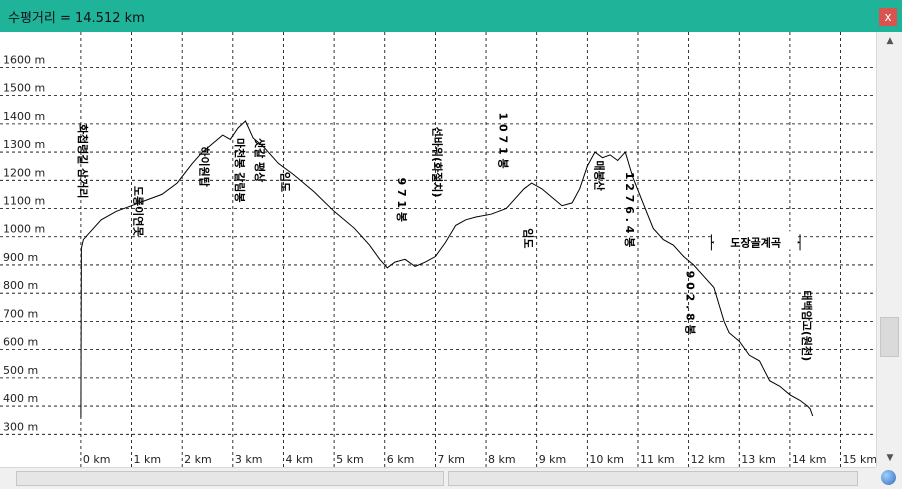 Image resolution: width=902 pixels, height=489 pixels. What do you see at coordinates (807, 325) in the screenshot?
I see `annotation-label: 태백암고(원천)` at bounding box center [807, 325].